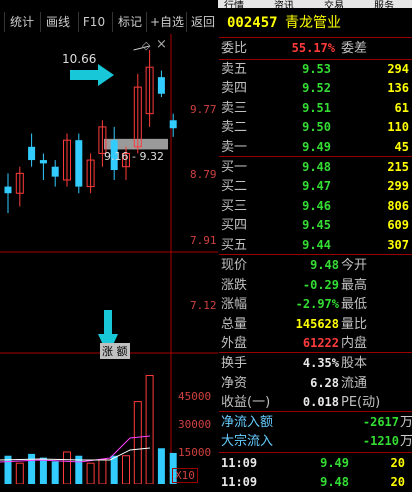 The width and height of the screenshot is (412, 492). What do you see at coordinates (195, 424) in the screenshot?
I see `volume-axis-label: 30000` at bounding box center [195, 424].